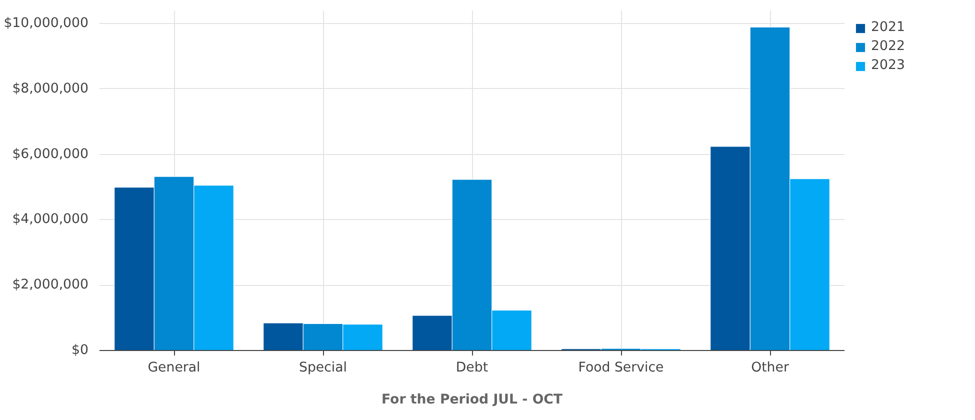 The image size is (975, 420). Describe the element at coordinates (80, 350) in the screenshot. I see `y-tick-label: $0` at that location.